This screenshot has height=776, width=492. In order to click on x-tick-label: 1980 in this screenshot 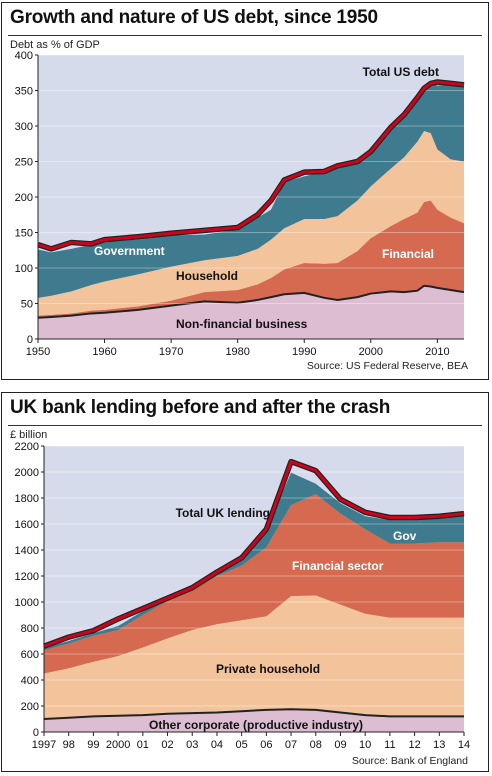, I will do `click(237, 352)`.